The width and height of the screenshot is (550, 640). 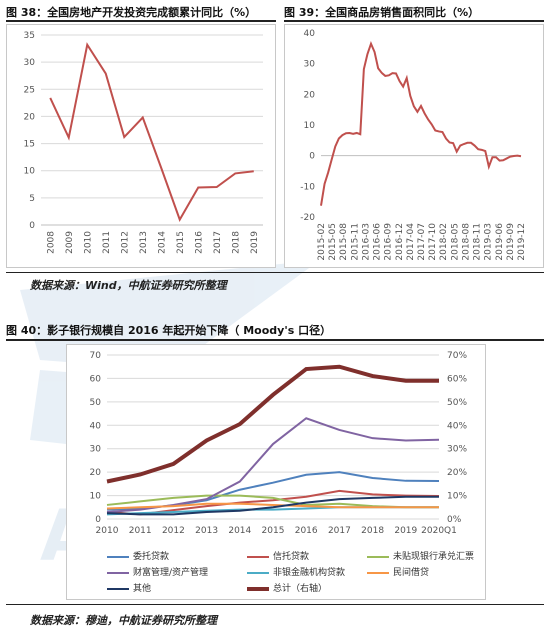 What do you see at coordinates (151, 557) in the screenshot?
I see `fig40-legend-label: 委托贷款` at bounding box center [151, 557].